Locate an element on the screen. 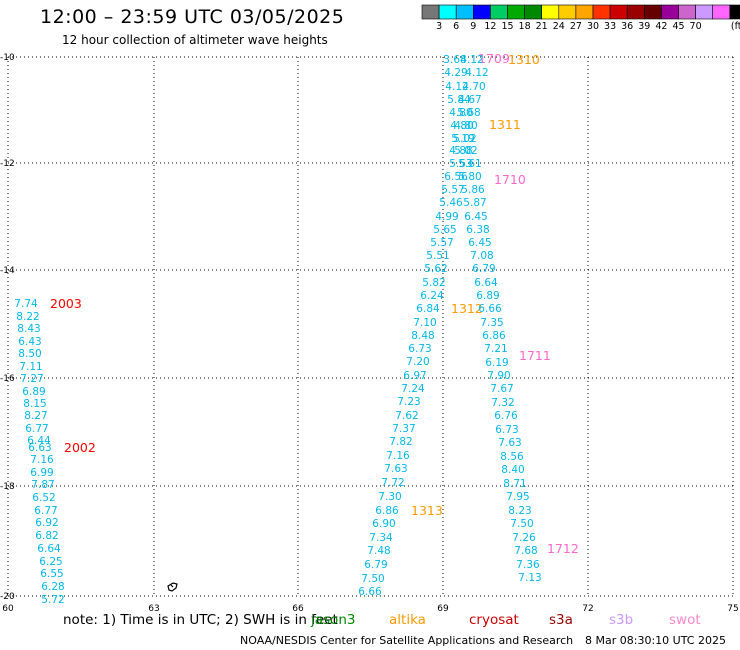  wave-height-value: 5.72 is located at coordinates (52, 600).